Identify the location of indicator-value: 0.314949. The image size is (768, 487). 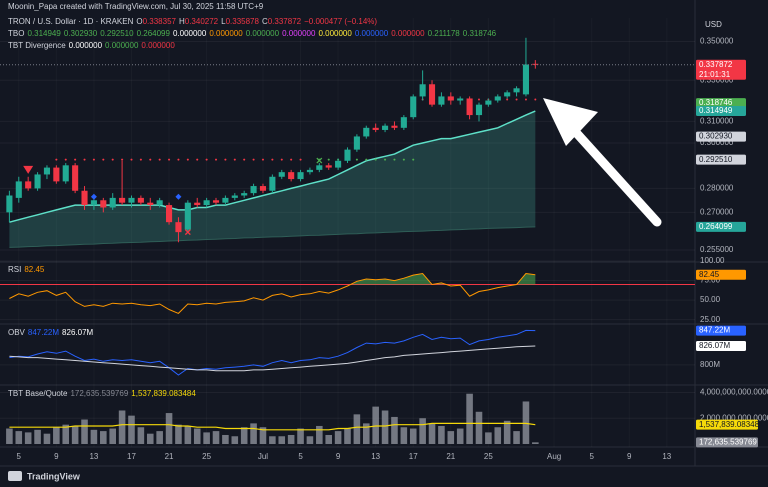
(44, 33).